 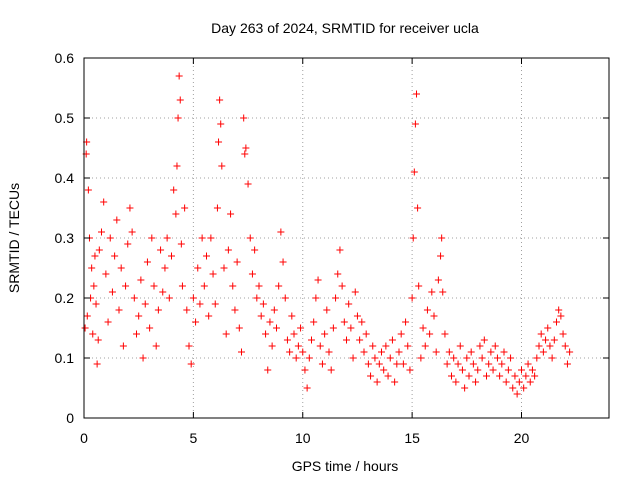 I want to click on y-tick-label: 0.6, so click(x=65, y=58).